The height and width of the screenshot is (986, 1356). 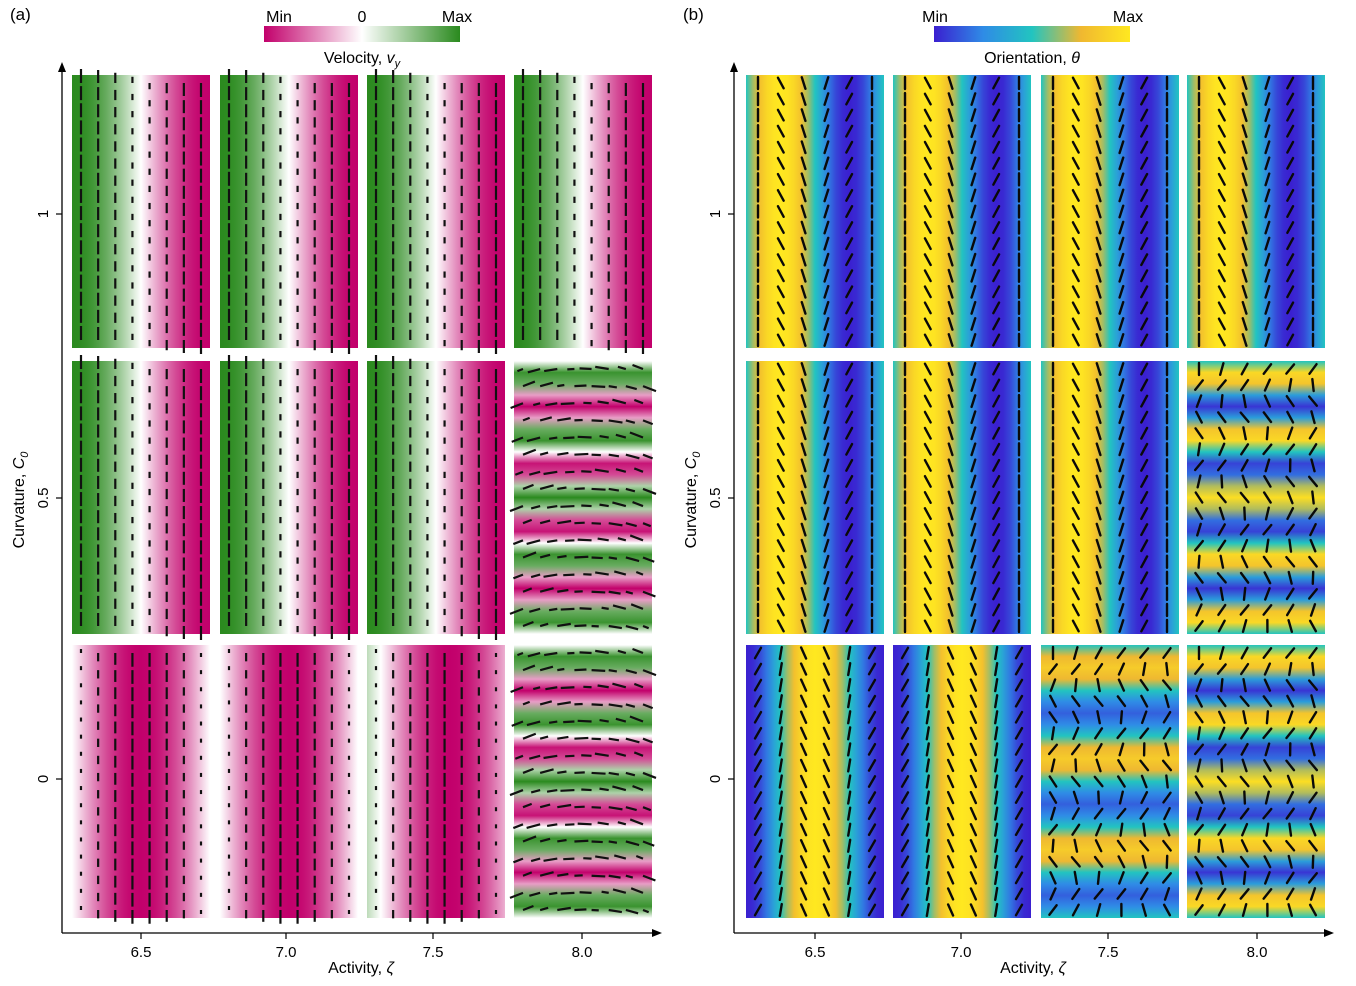 I want to click on y-axis-a-arrow, so click(x=62, y=67).